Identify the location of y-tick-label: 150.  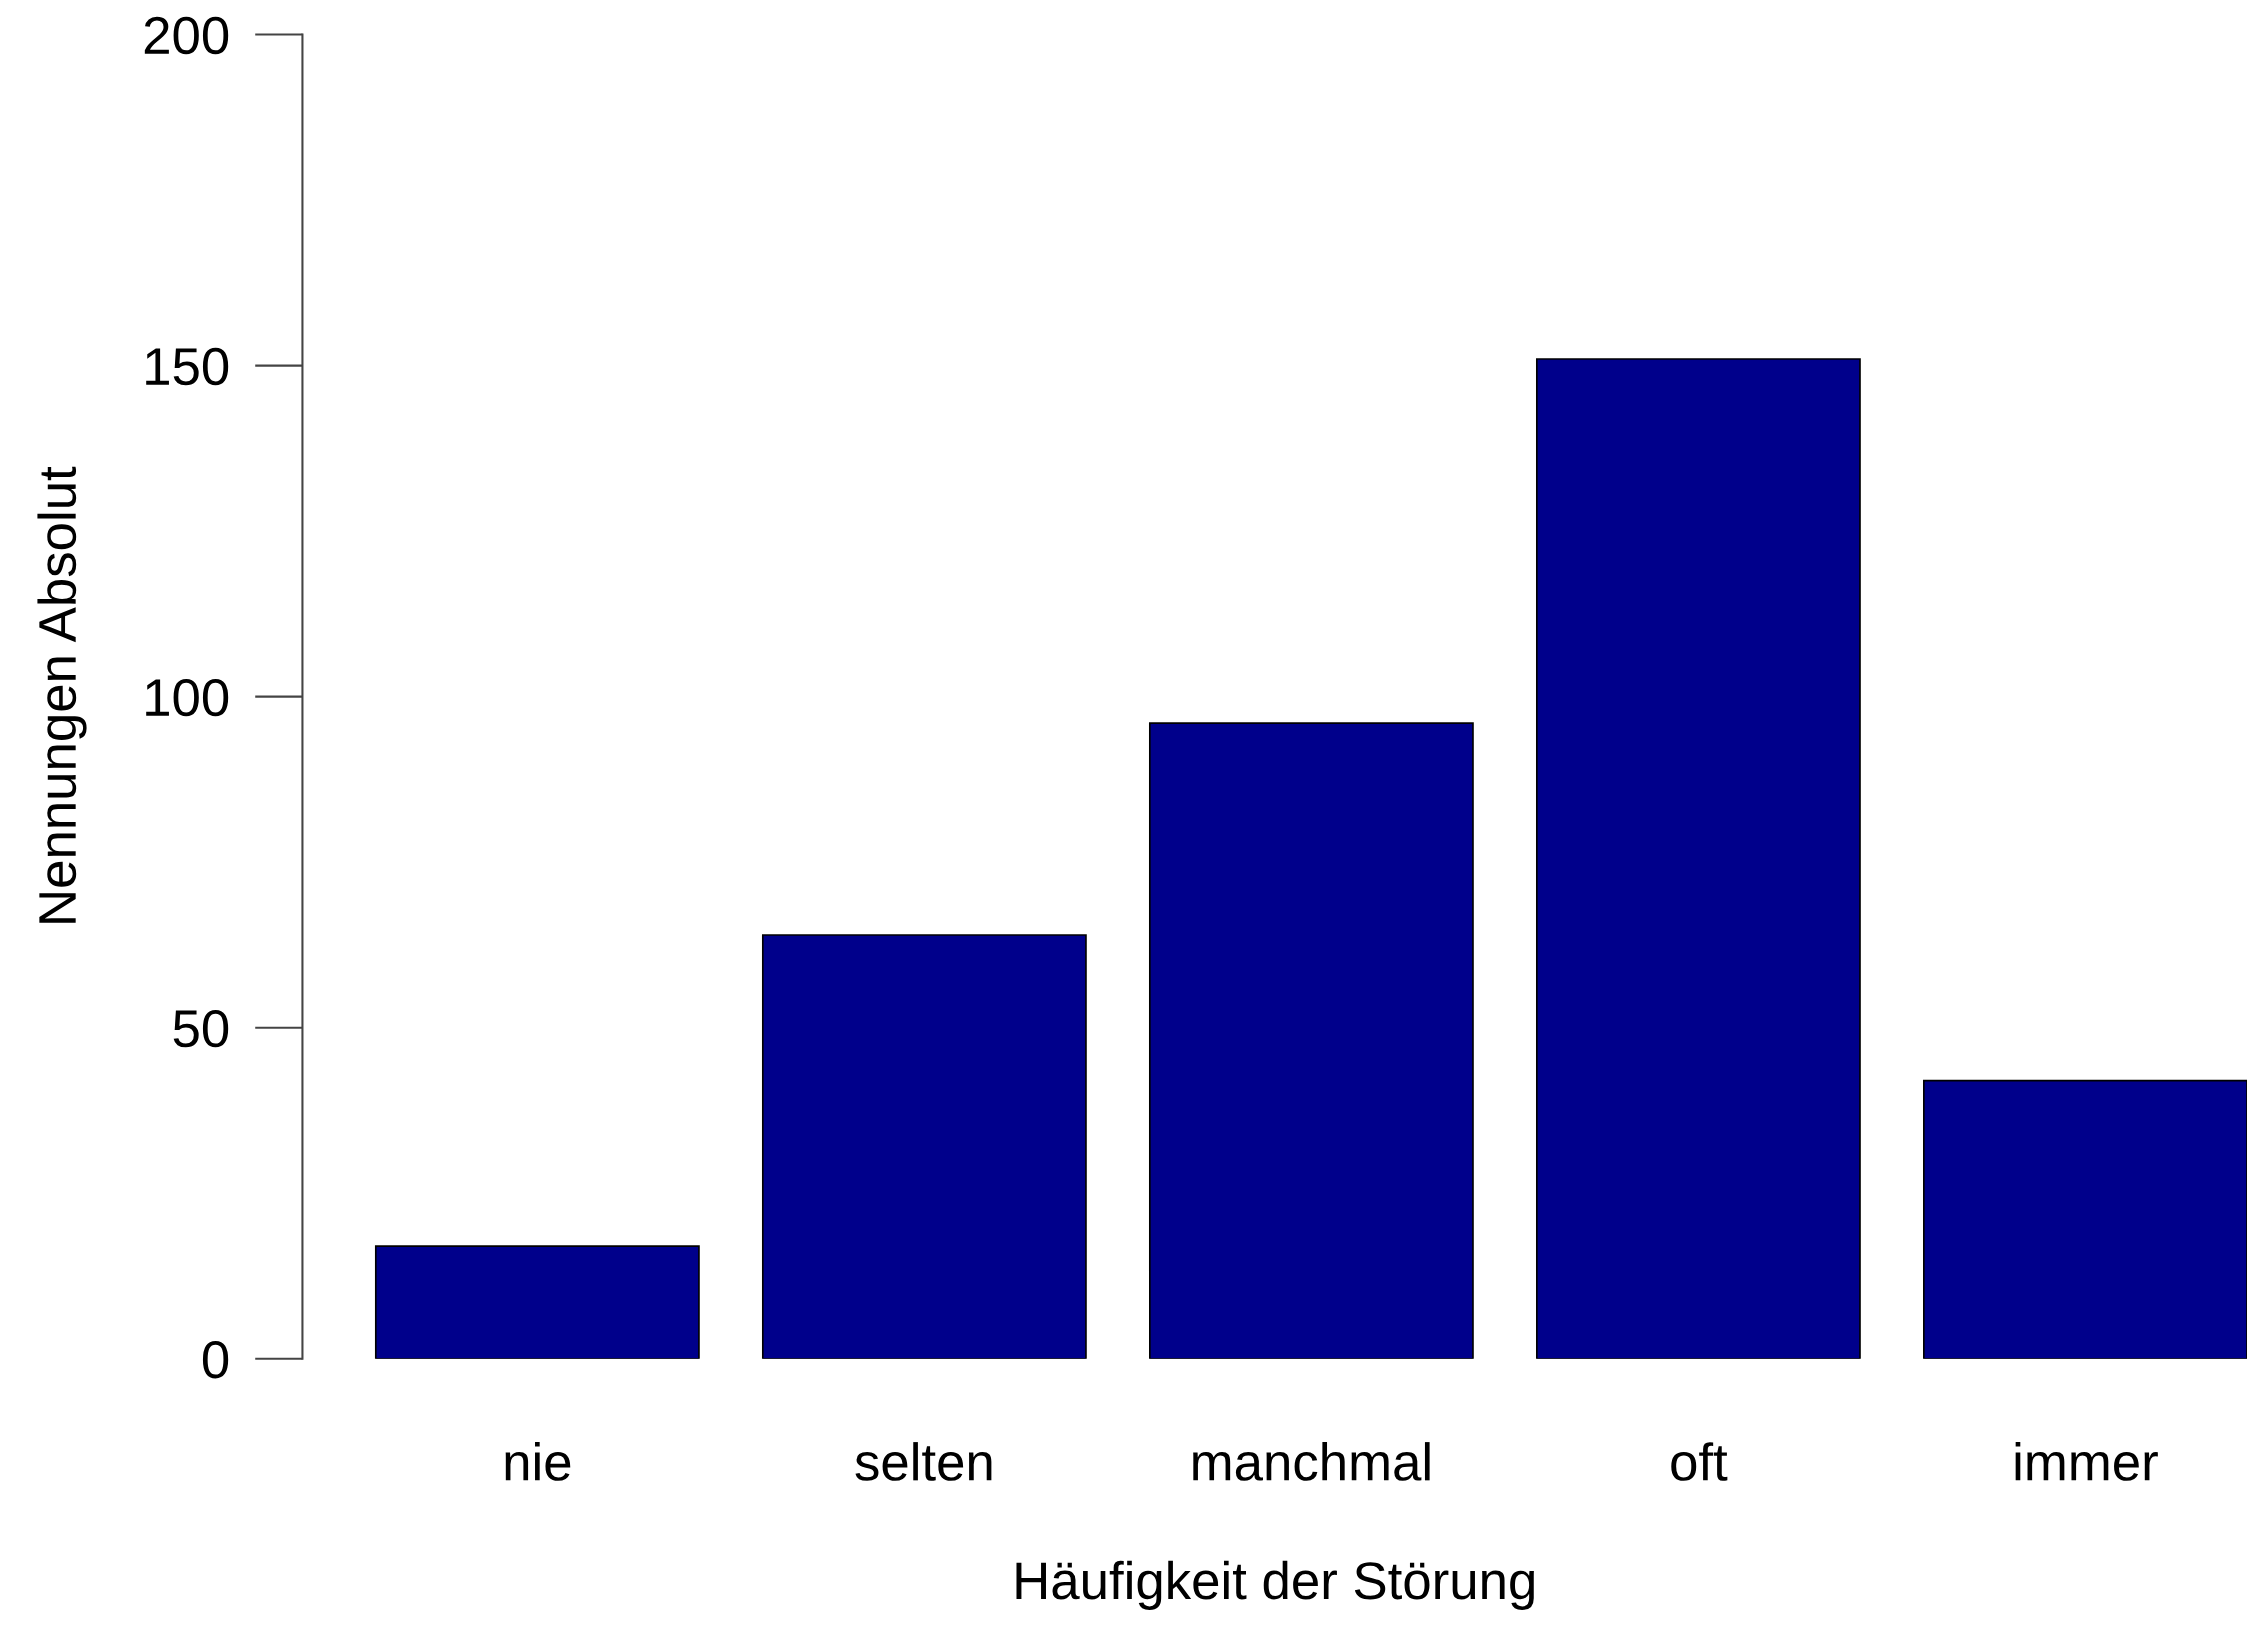
(187, 366).